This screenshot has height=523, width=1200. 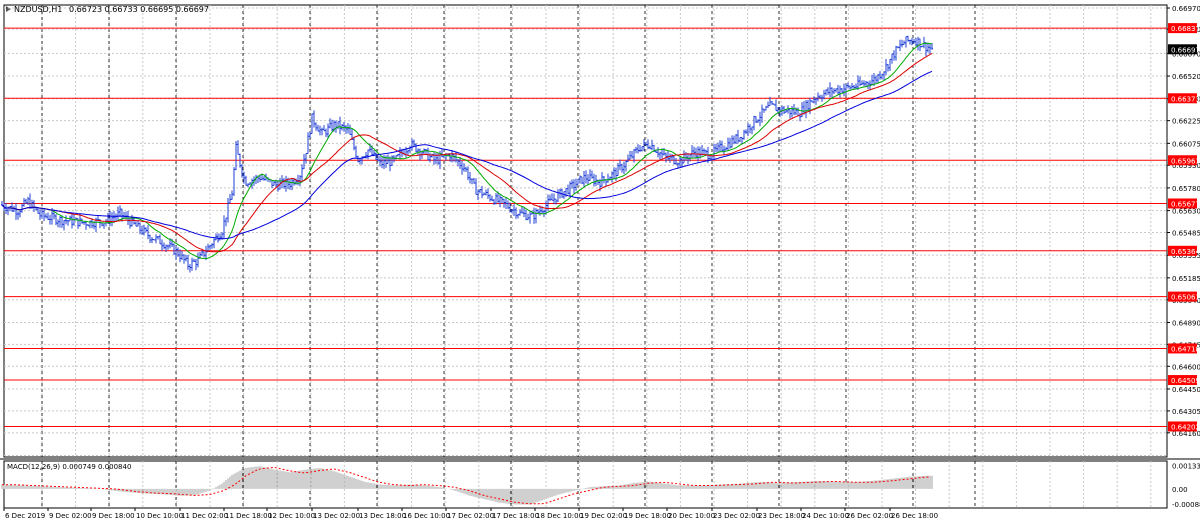 I want to click on price-tick-label: 0.64890, so click(x=1186, y=323).